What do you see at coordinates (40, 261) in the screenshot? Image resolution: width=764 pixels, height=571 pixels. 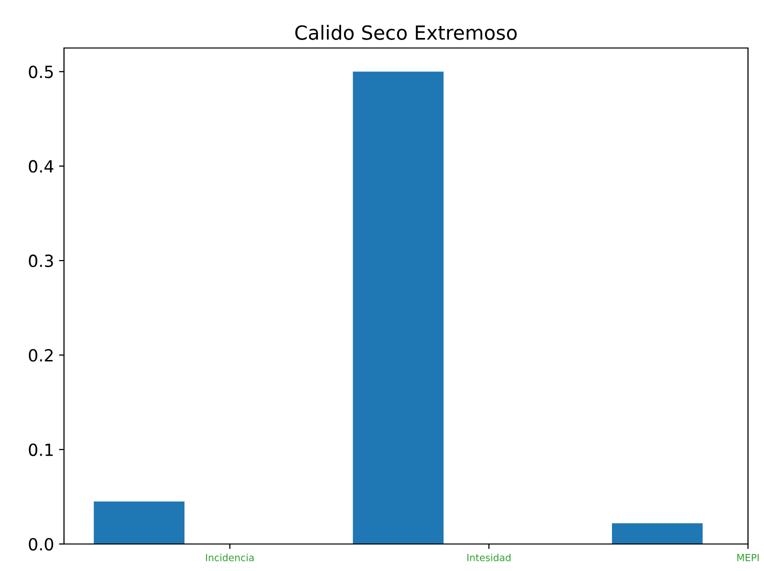 I see `y-tick-label: 0.3` at bounding box center [40, 261].